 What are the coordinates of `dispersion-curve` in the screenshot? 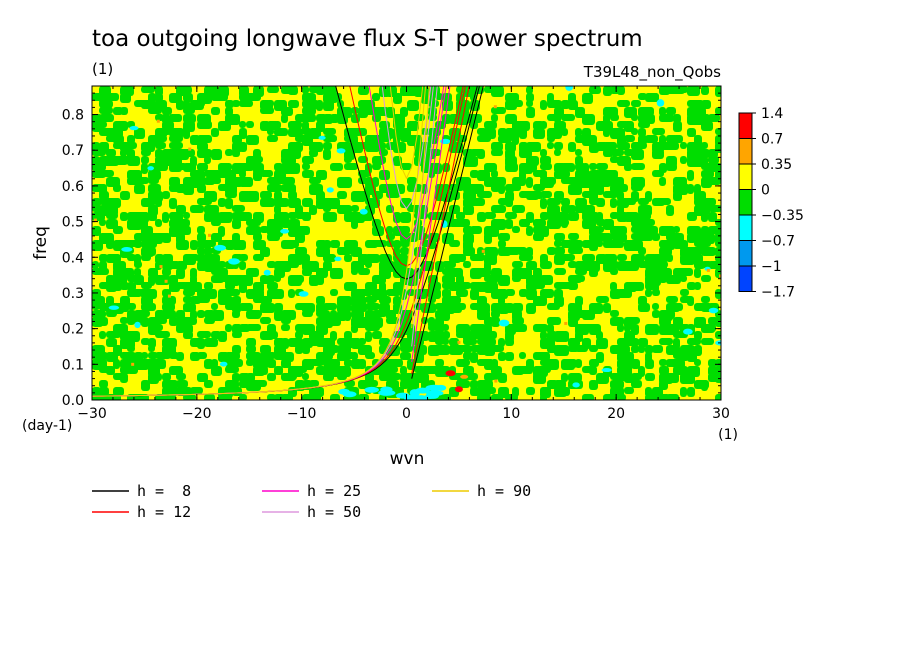 It's located at (447, 232).